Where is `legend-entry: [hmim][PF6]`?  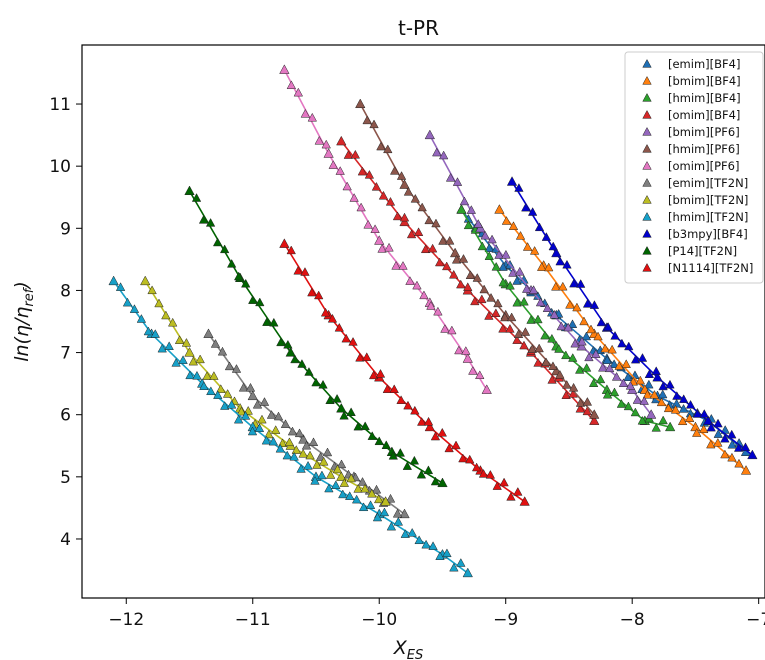
legend-entry: [hmim][PF6] is located at coordinates (704, 149).